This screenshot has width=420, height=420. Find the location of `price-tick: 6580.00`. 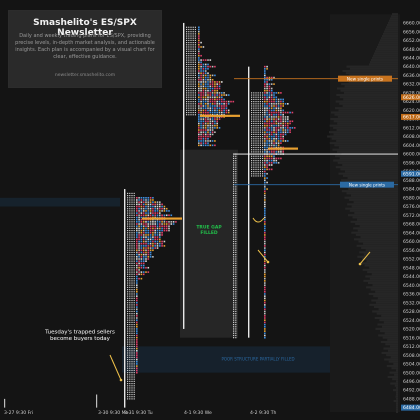

price-tick: 6580.00 is located at coordinates (411, 198).